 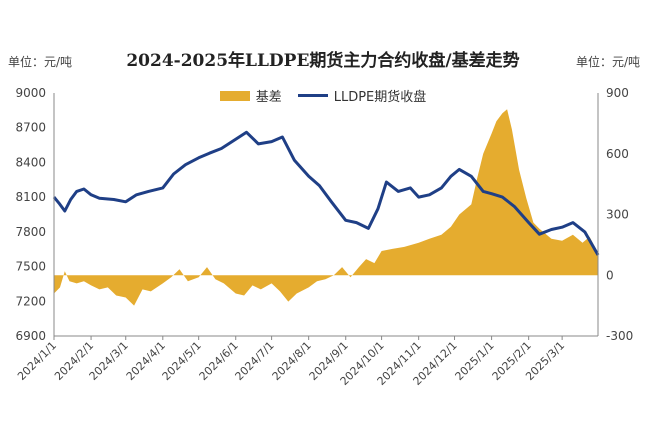 What do you see at coordinates (30, 232) in the screenshot?
I see `y-left-tick-label: 7800` at bounding box center [30, 232].